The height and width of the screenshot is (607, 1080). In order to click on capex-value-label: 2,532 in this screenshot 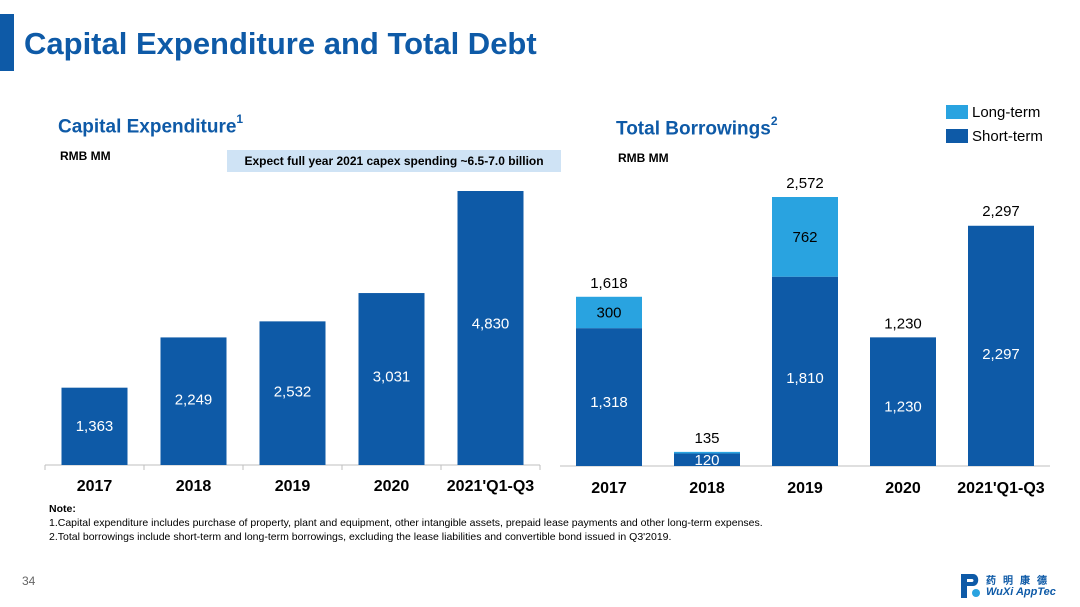, I will do `click(293, 391)`.